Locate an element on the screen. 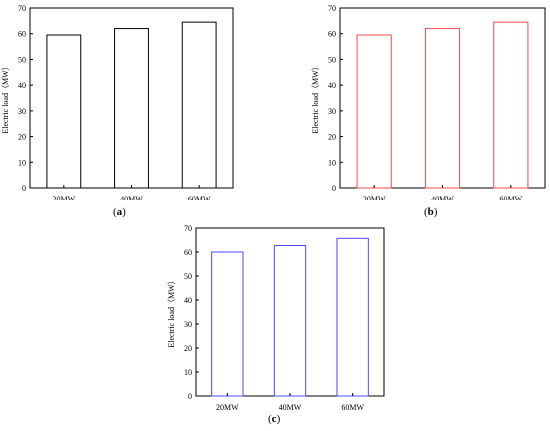  panel-label-b: (b) is located at coordinates (431, 212).